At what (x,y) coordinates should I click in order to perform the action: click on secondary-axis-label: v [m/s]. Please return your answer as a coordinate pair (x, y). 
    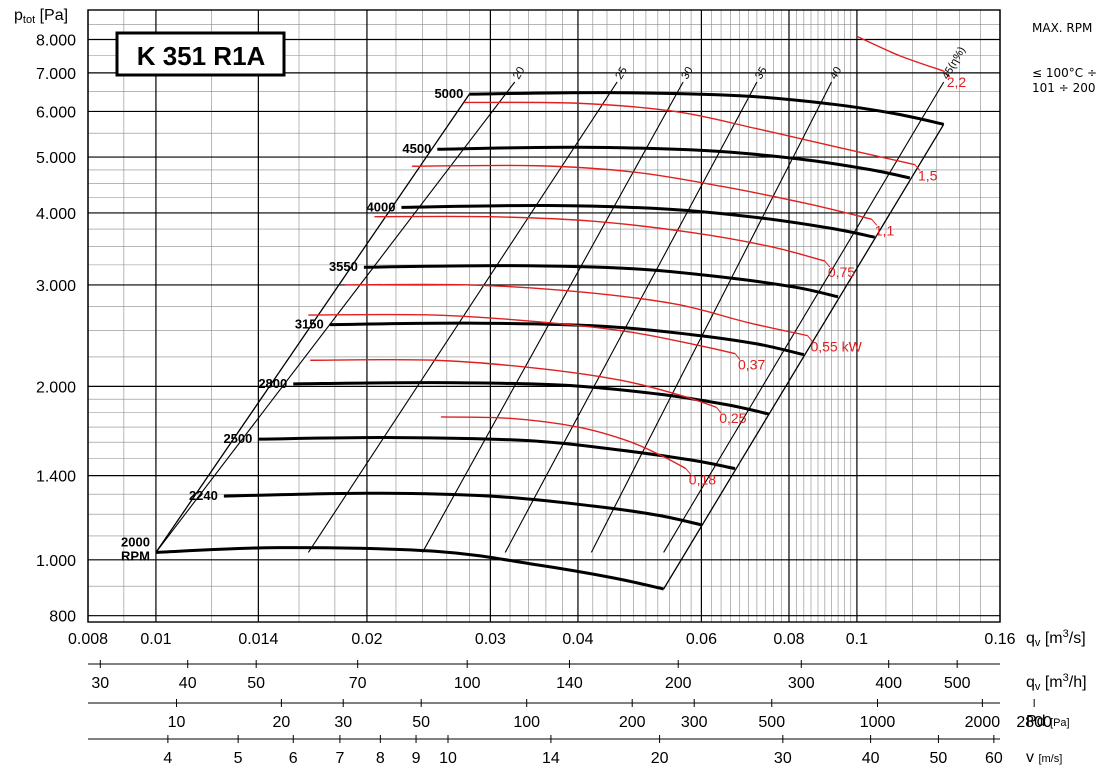
    Looking at the image, I should click on (1044, 757).